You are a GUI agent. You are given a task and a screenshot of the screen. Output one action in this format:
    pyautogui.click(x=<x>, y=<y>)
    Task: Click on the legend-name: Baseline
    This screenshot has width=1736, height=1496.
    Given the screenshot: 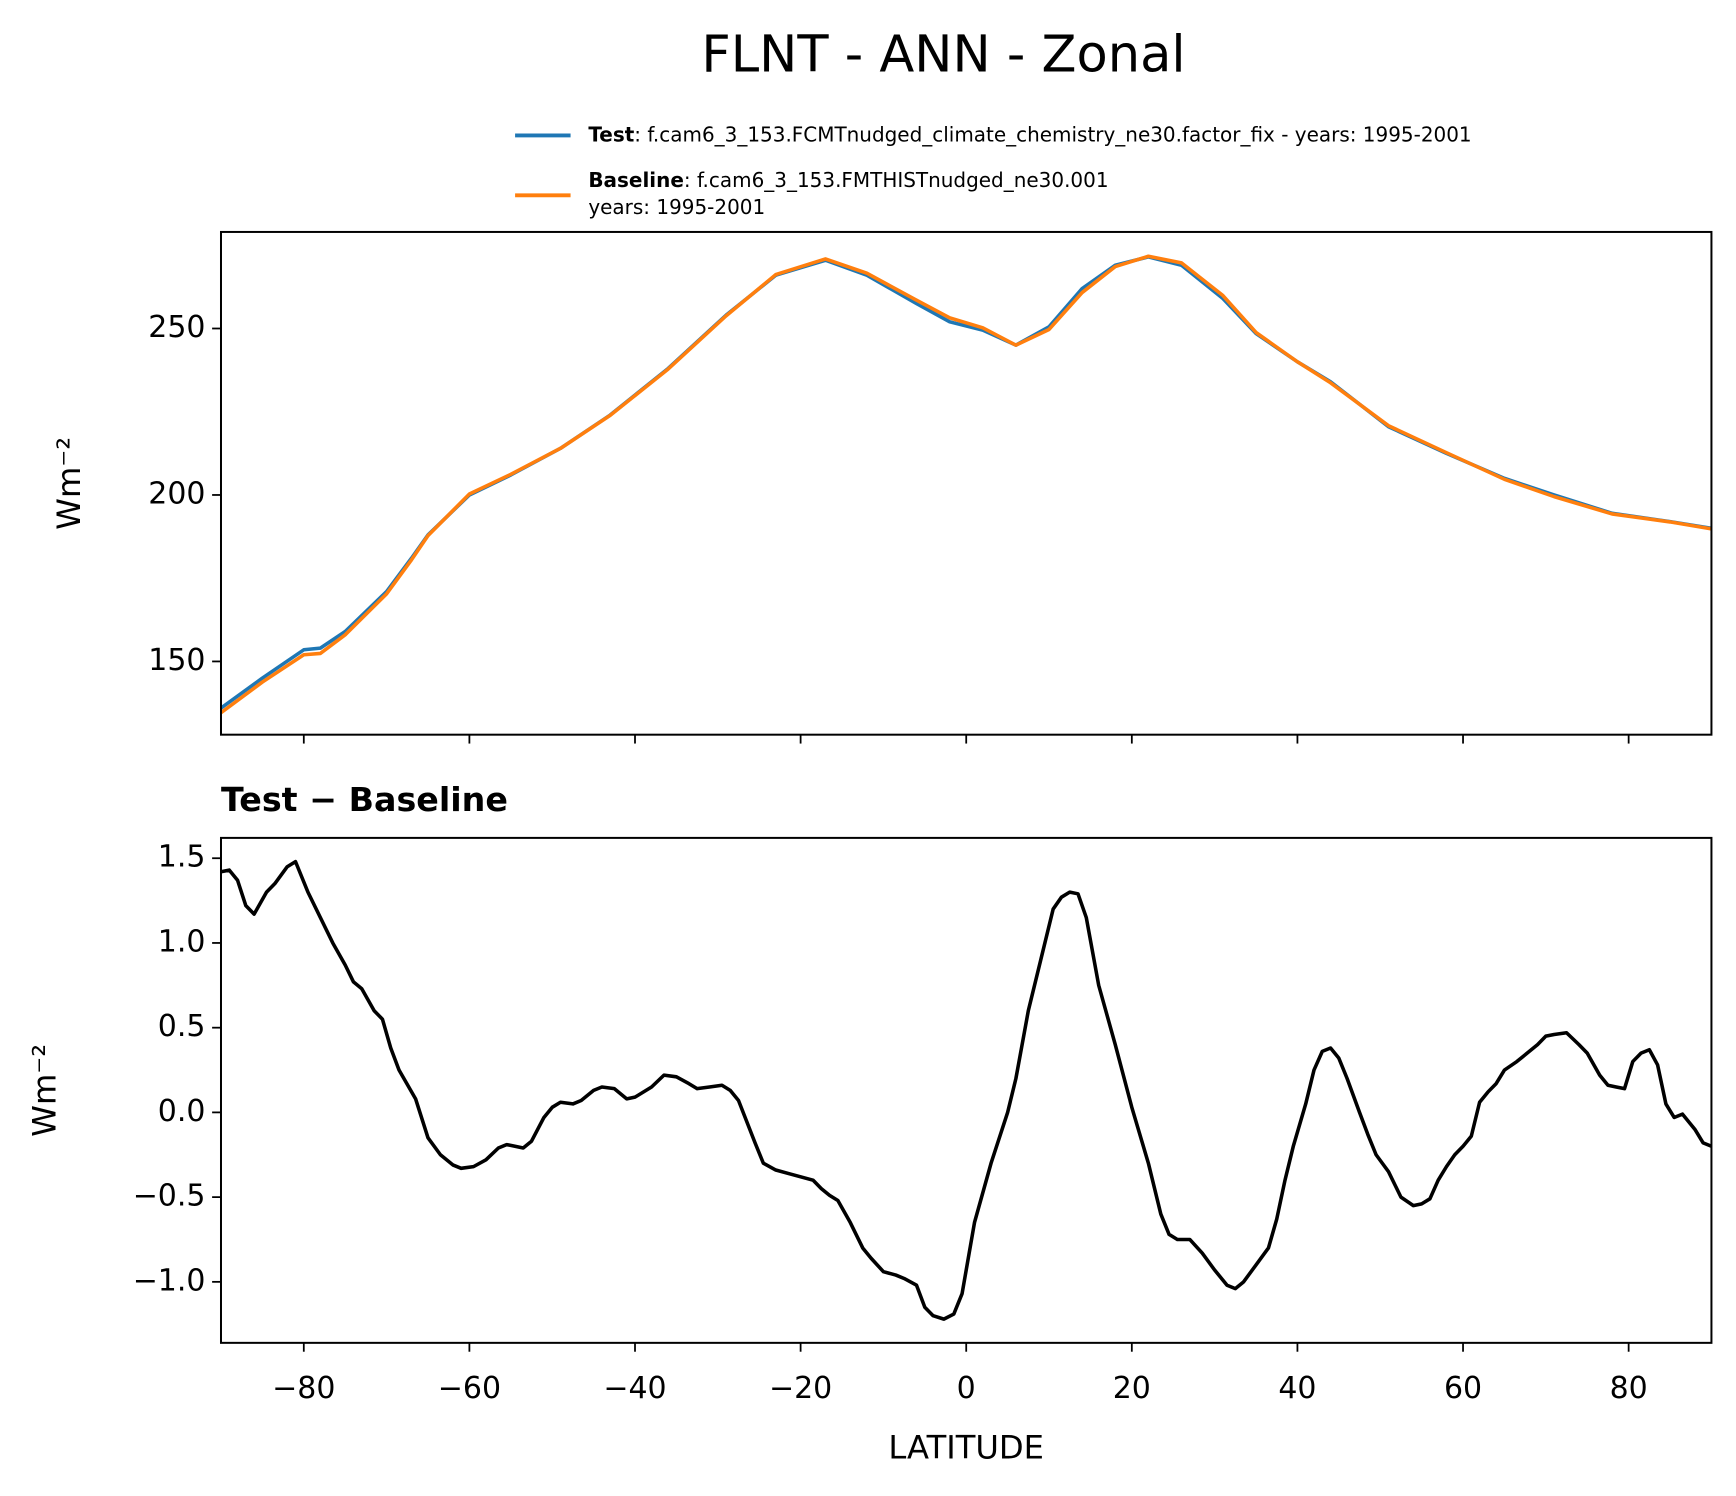 What is the action you would take?
    pyautogui.click(x=636, y=179)
    